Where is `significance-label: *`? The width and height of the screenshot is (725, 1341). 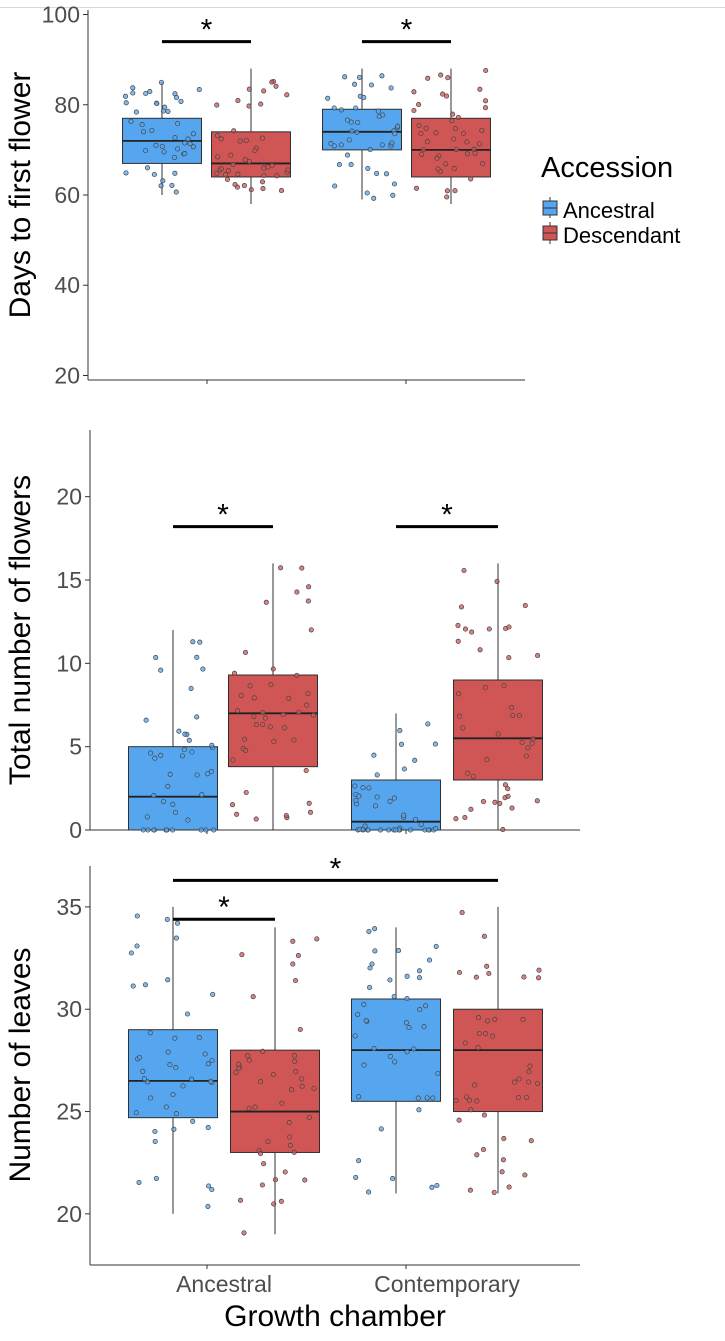 significance-label: * is located at coordinates (223, 515).